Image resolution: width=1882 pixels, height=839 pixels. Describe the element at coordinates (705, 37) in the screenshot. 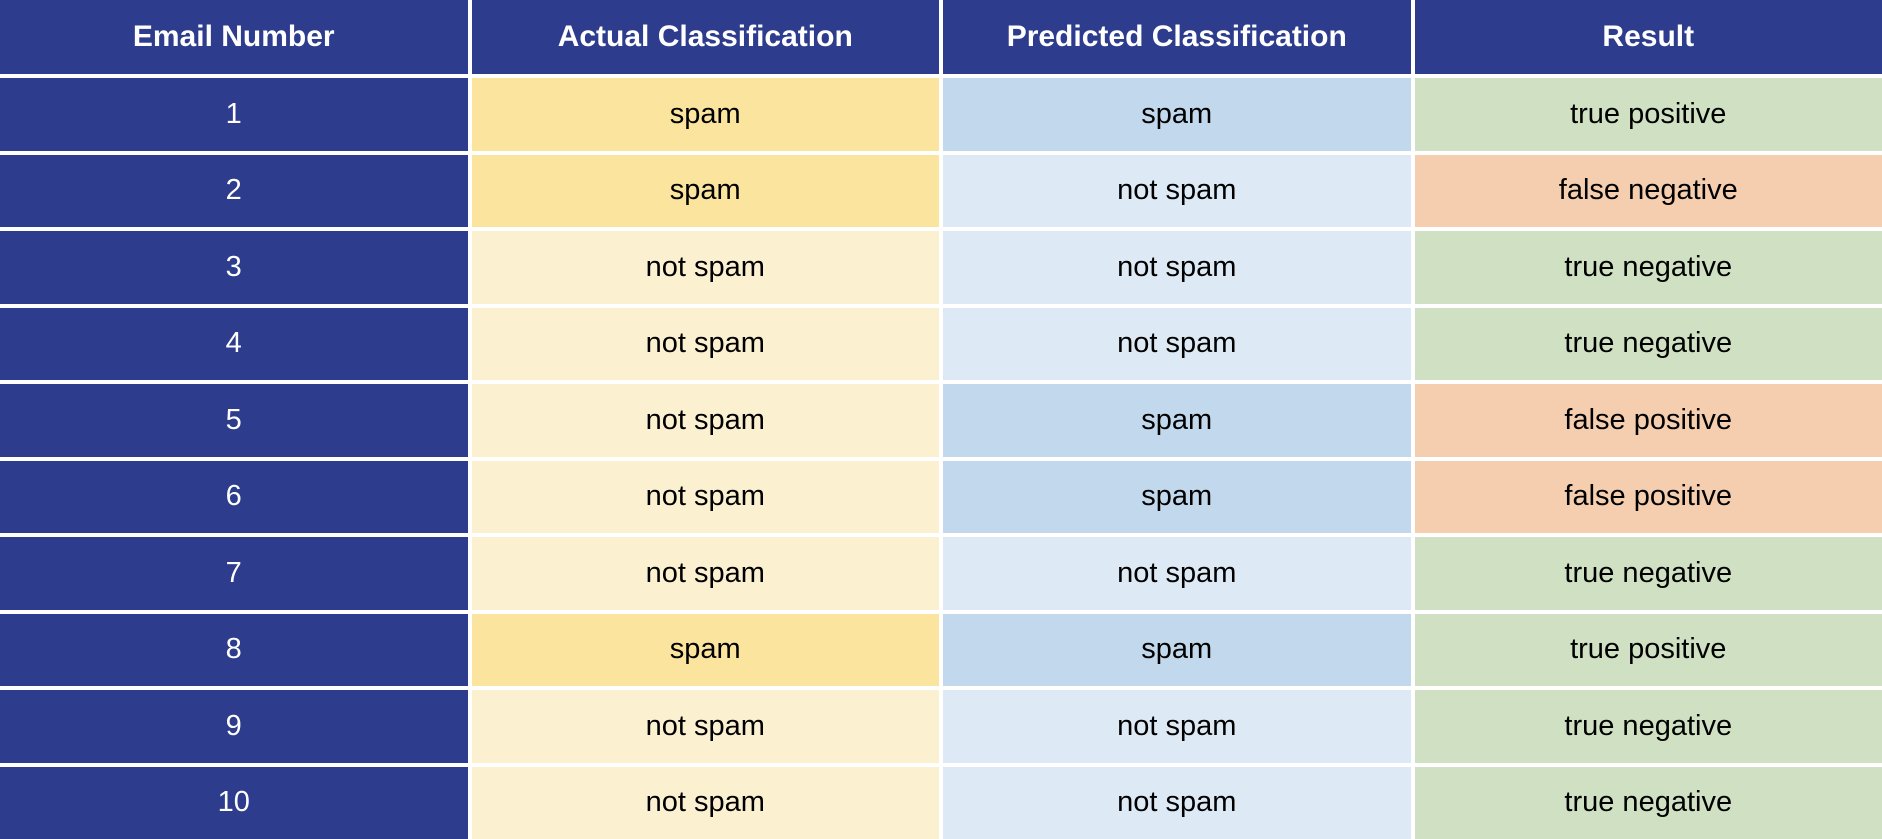

I see `header-actual-classification: Actual Classification` at that location.